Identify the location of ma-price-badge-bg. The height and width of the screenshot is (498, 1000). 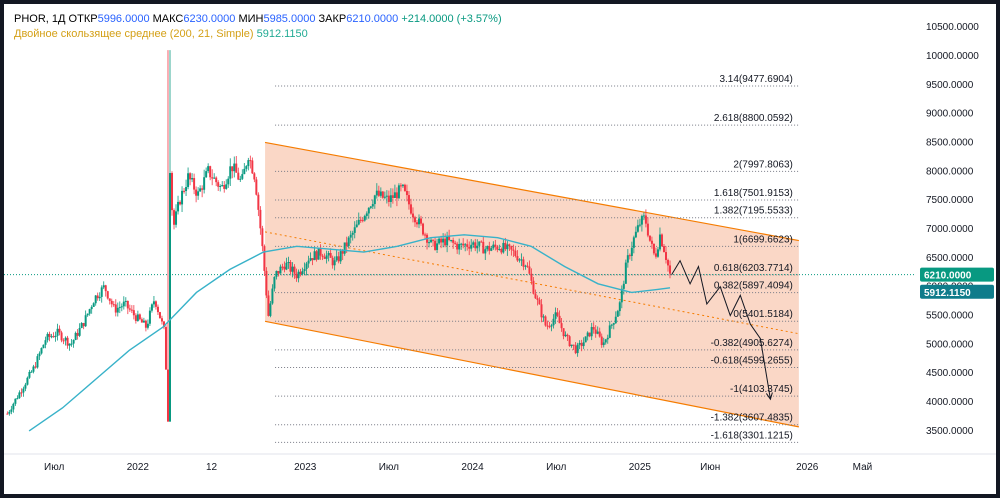
(957, 291).